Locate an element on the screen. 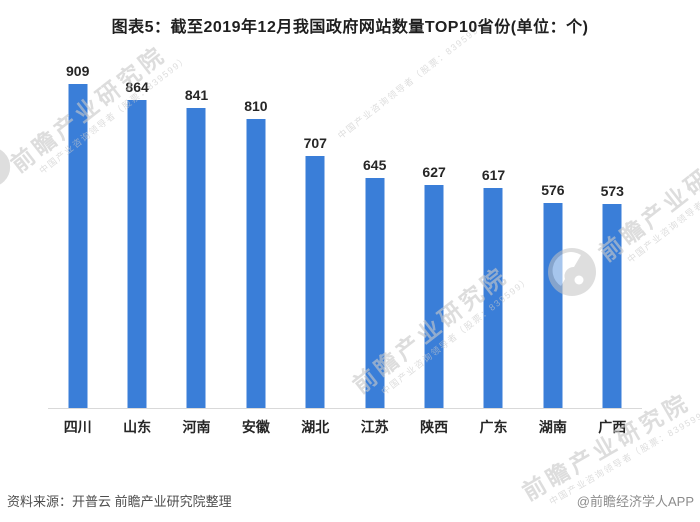 The width and height of the screenshot is (700, 522). bar-slot: 909 四川 is located at coordinates (77, 248).